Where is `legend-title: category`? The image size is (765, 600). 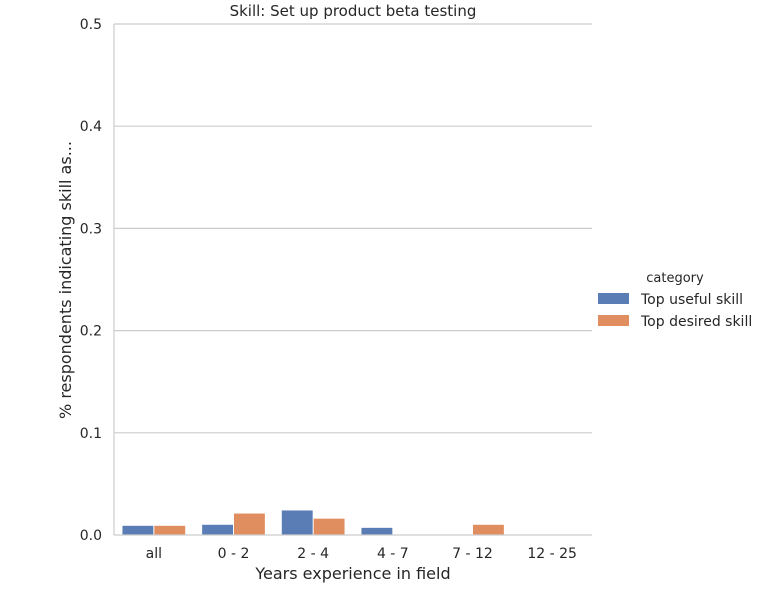 legend-title: category is located at coordinates (675, 278).